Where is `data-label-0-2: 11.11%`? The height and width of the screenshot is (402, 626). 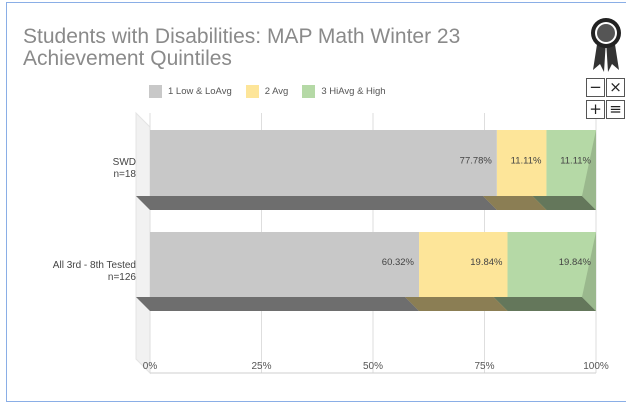
data-label-0-2: 11.11% is located at coordinates (575, 161).